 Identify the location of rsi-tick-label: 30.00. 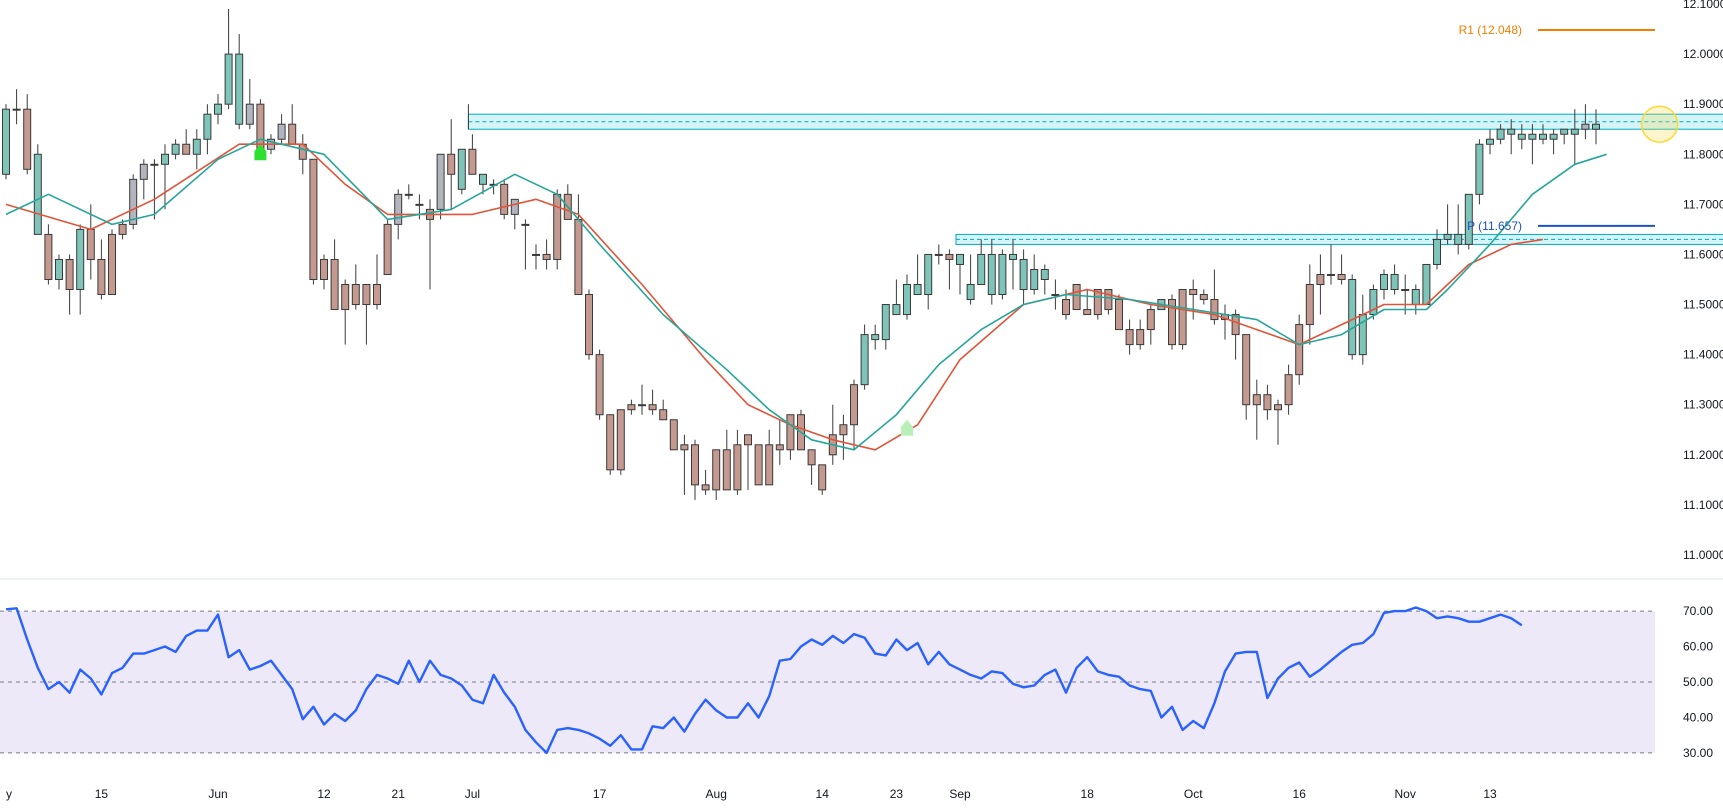
(1698, 753).